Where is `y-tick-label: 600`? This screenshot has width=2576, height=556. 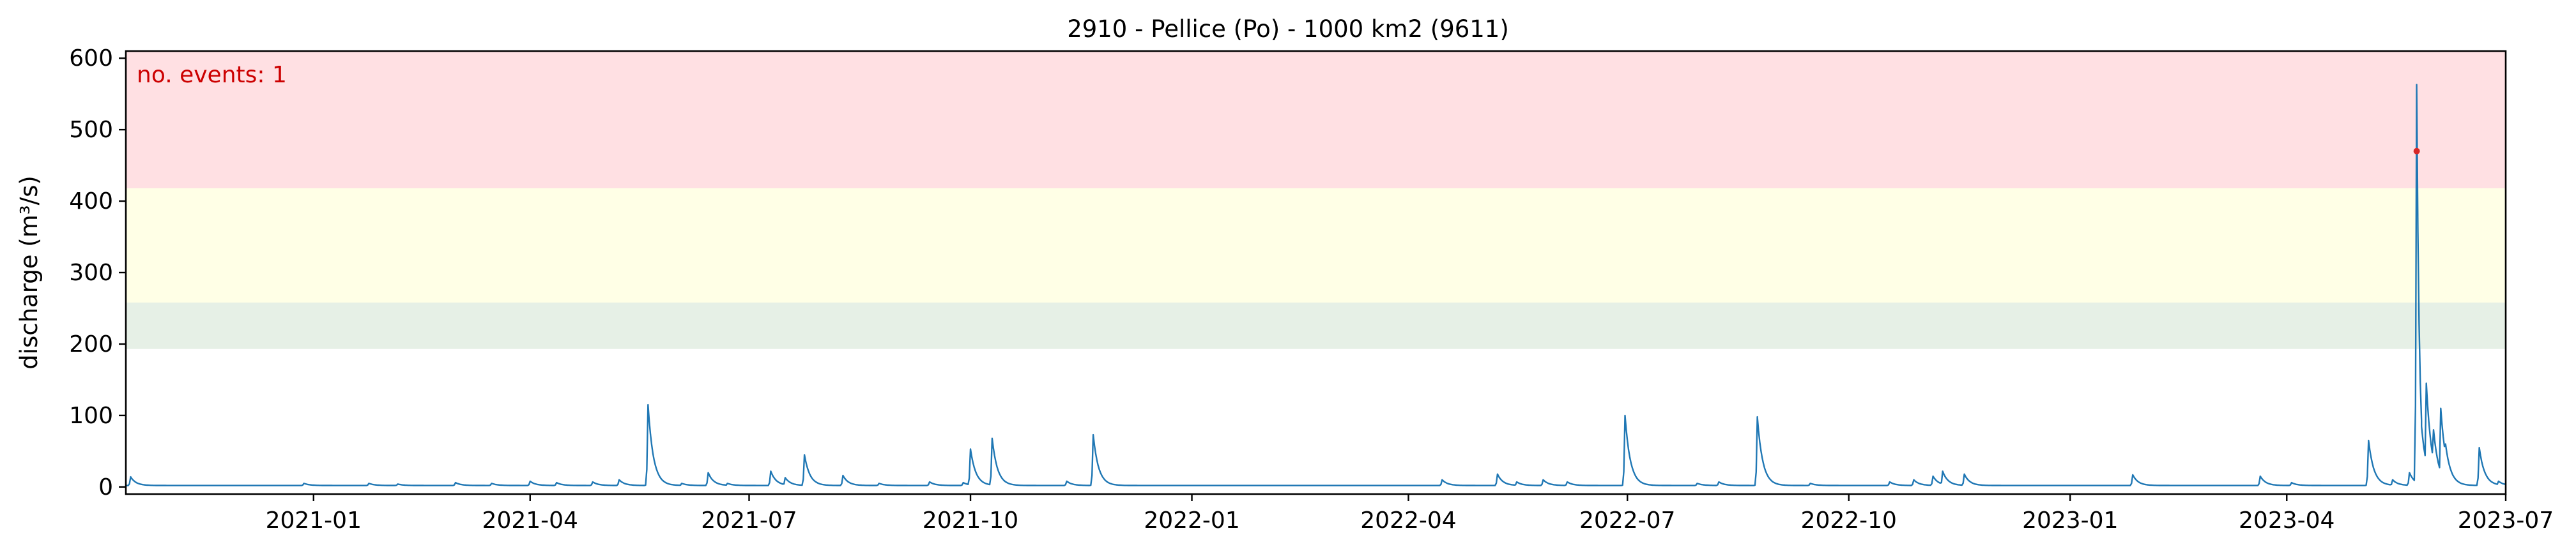 y-tick-label: 600 is located at coordinates (91, 58).